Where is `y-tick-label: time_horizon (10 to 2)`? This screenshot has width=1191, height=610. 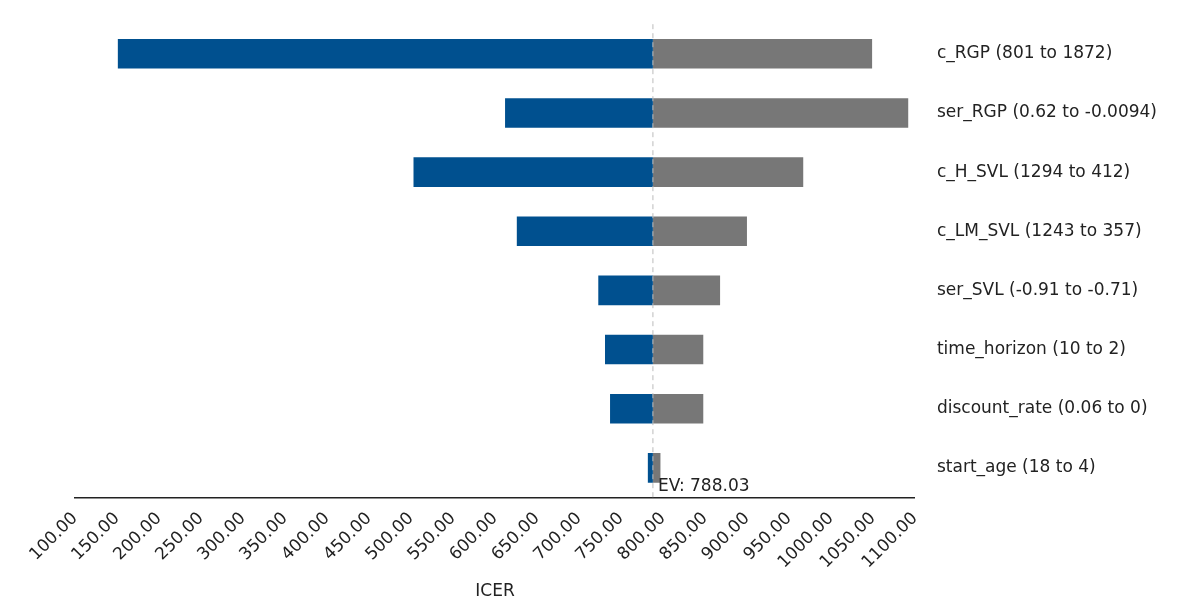
y-tick-label: time_horizon (10 to 2) is located at coordinates (1031, 348).